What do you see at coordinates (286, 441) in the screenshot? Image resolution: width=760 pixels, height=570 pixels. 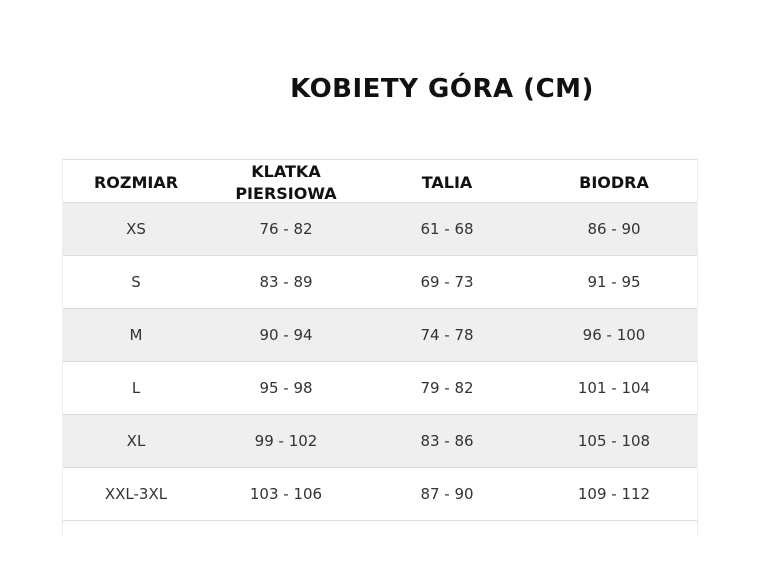 I see `table-cell: 99 - 102` at bounding box center [286, 441].